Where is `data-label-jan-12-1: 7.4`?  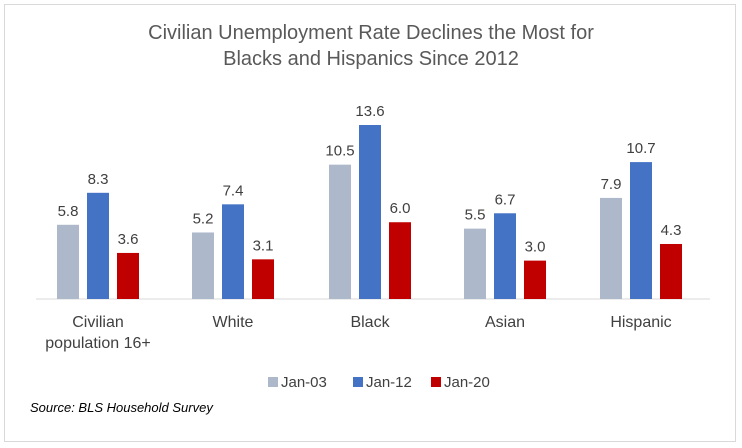
data-label-jan-12-1: 7.4 is located at coordinates (233, 190).